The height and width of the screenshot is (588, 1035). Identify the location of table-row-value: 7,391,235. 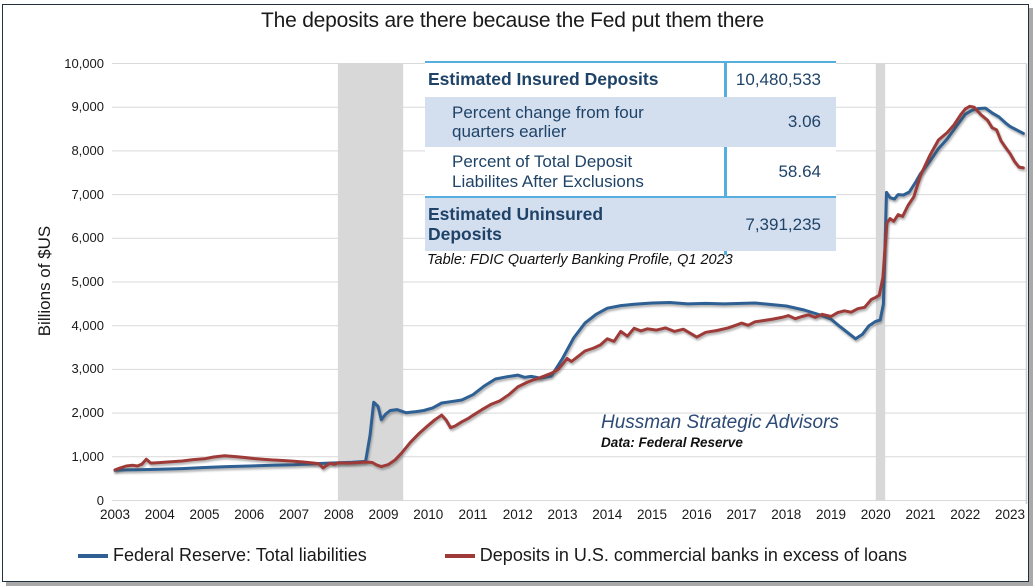
(783, 224).